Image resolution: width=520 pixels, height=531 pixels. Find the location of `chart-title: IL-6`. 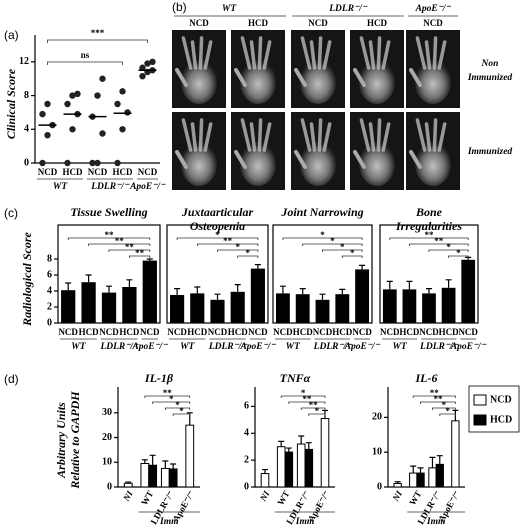

chart-title: IL-6 is located at coordinates (426, 378).